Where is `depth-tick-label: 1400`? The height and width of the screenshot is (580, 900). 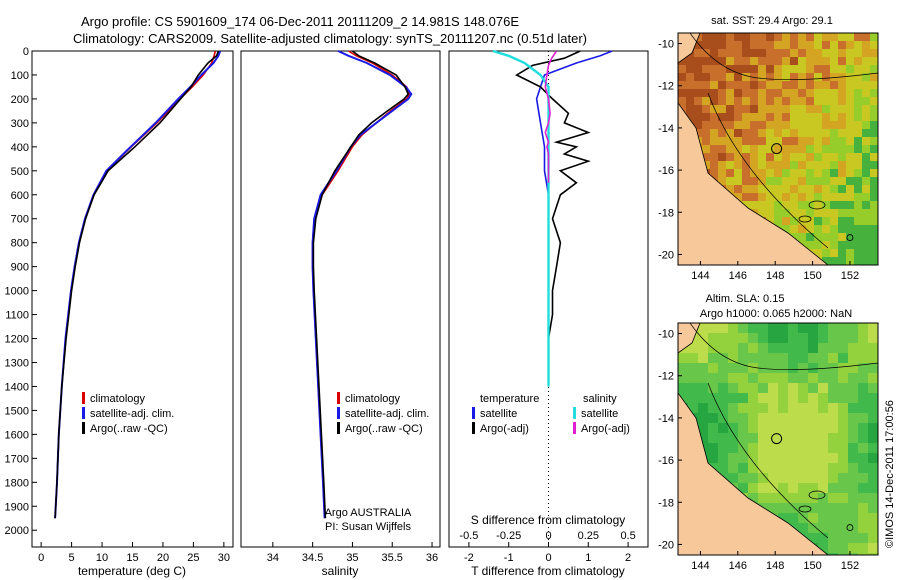
depth-tick-label: 1400 is located at coordinates (17, 387).